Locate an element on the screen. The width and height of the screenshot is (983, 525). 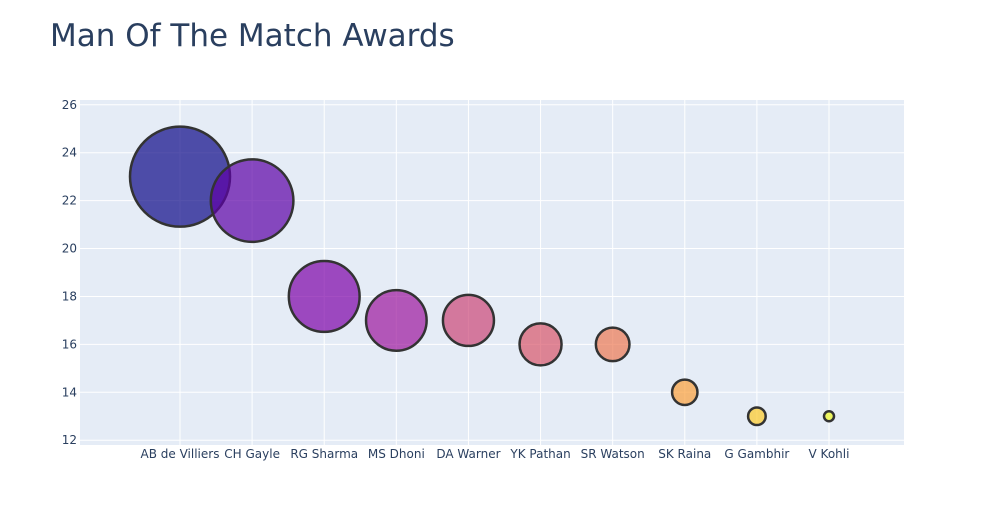
x-tick-label: RG Sharma is located at coordinates (324, 454).